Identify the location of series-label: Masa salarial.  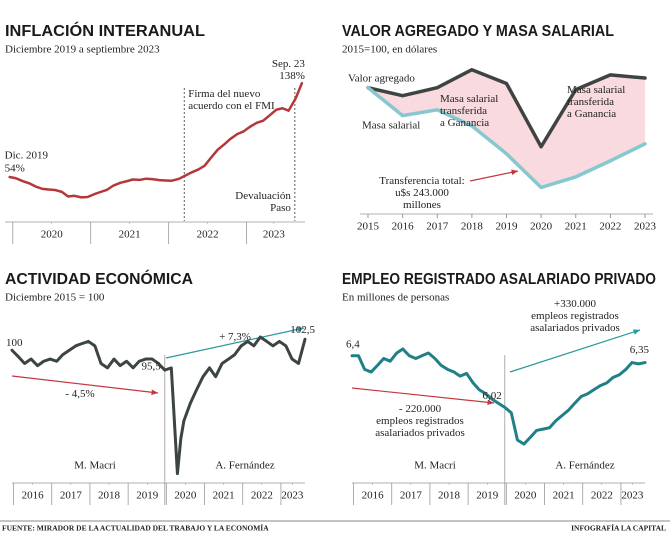
(391, 126).